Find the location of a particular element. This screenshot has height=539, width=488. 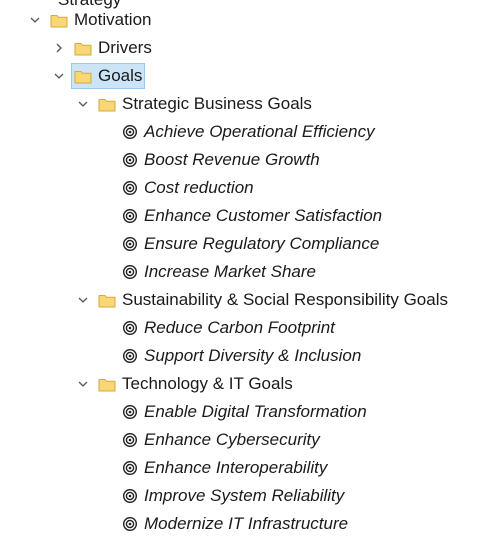

tree-node-goal: Reduce Carbon Footprint is located at coordinates (228, 328).